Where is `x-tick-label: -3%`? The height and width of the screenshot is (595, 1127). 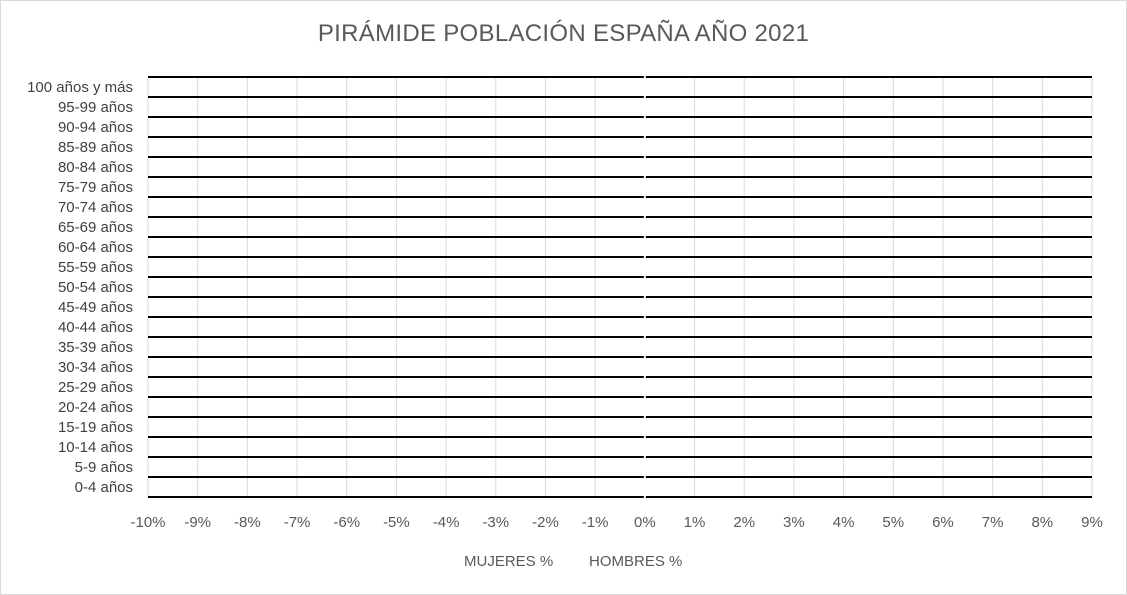
x-tick-label: -3% is located at coordinates (495, 522).